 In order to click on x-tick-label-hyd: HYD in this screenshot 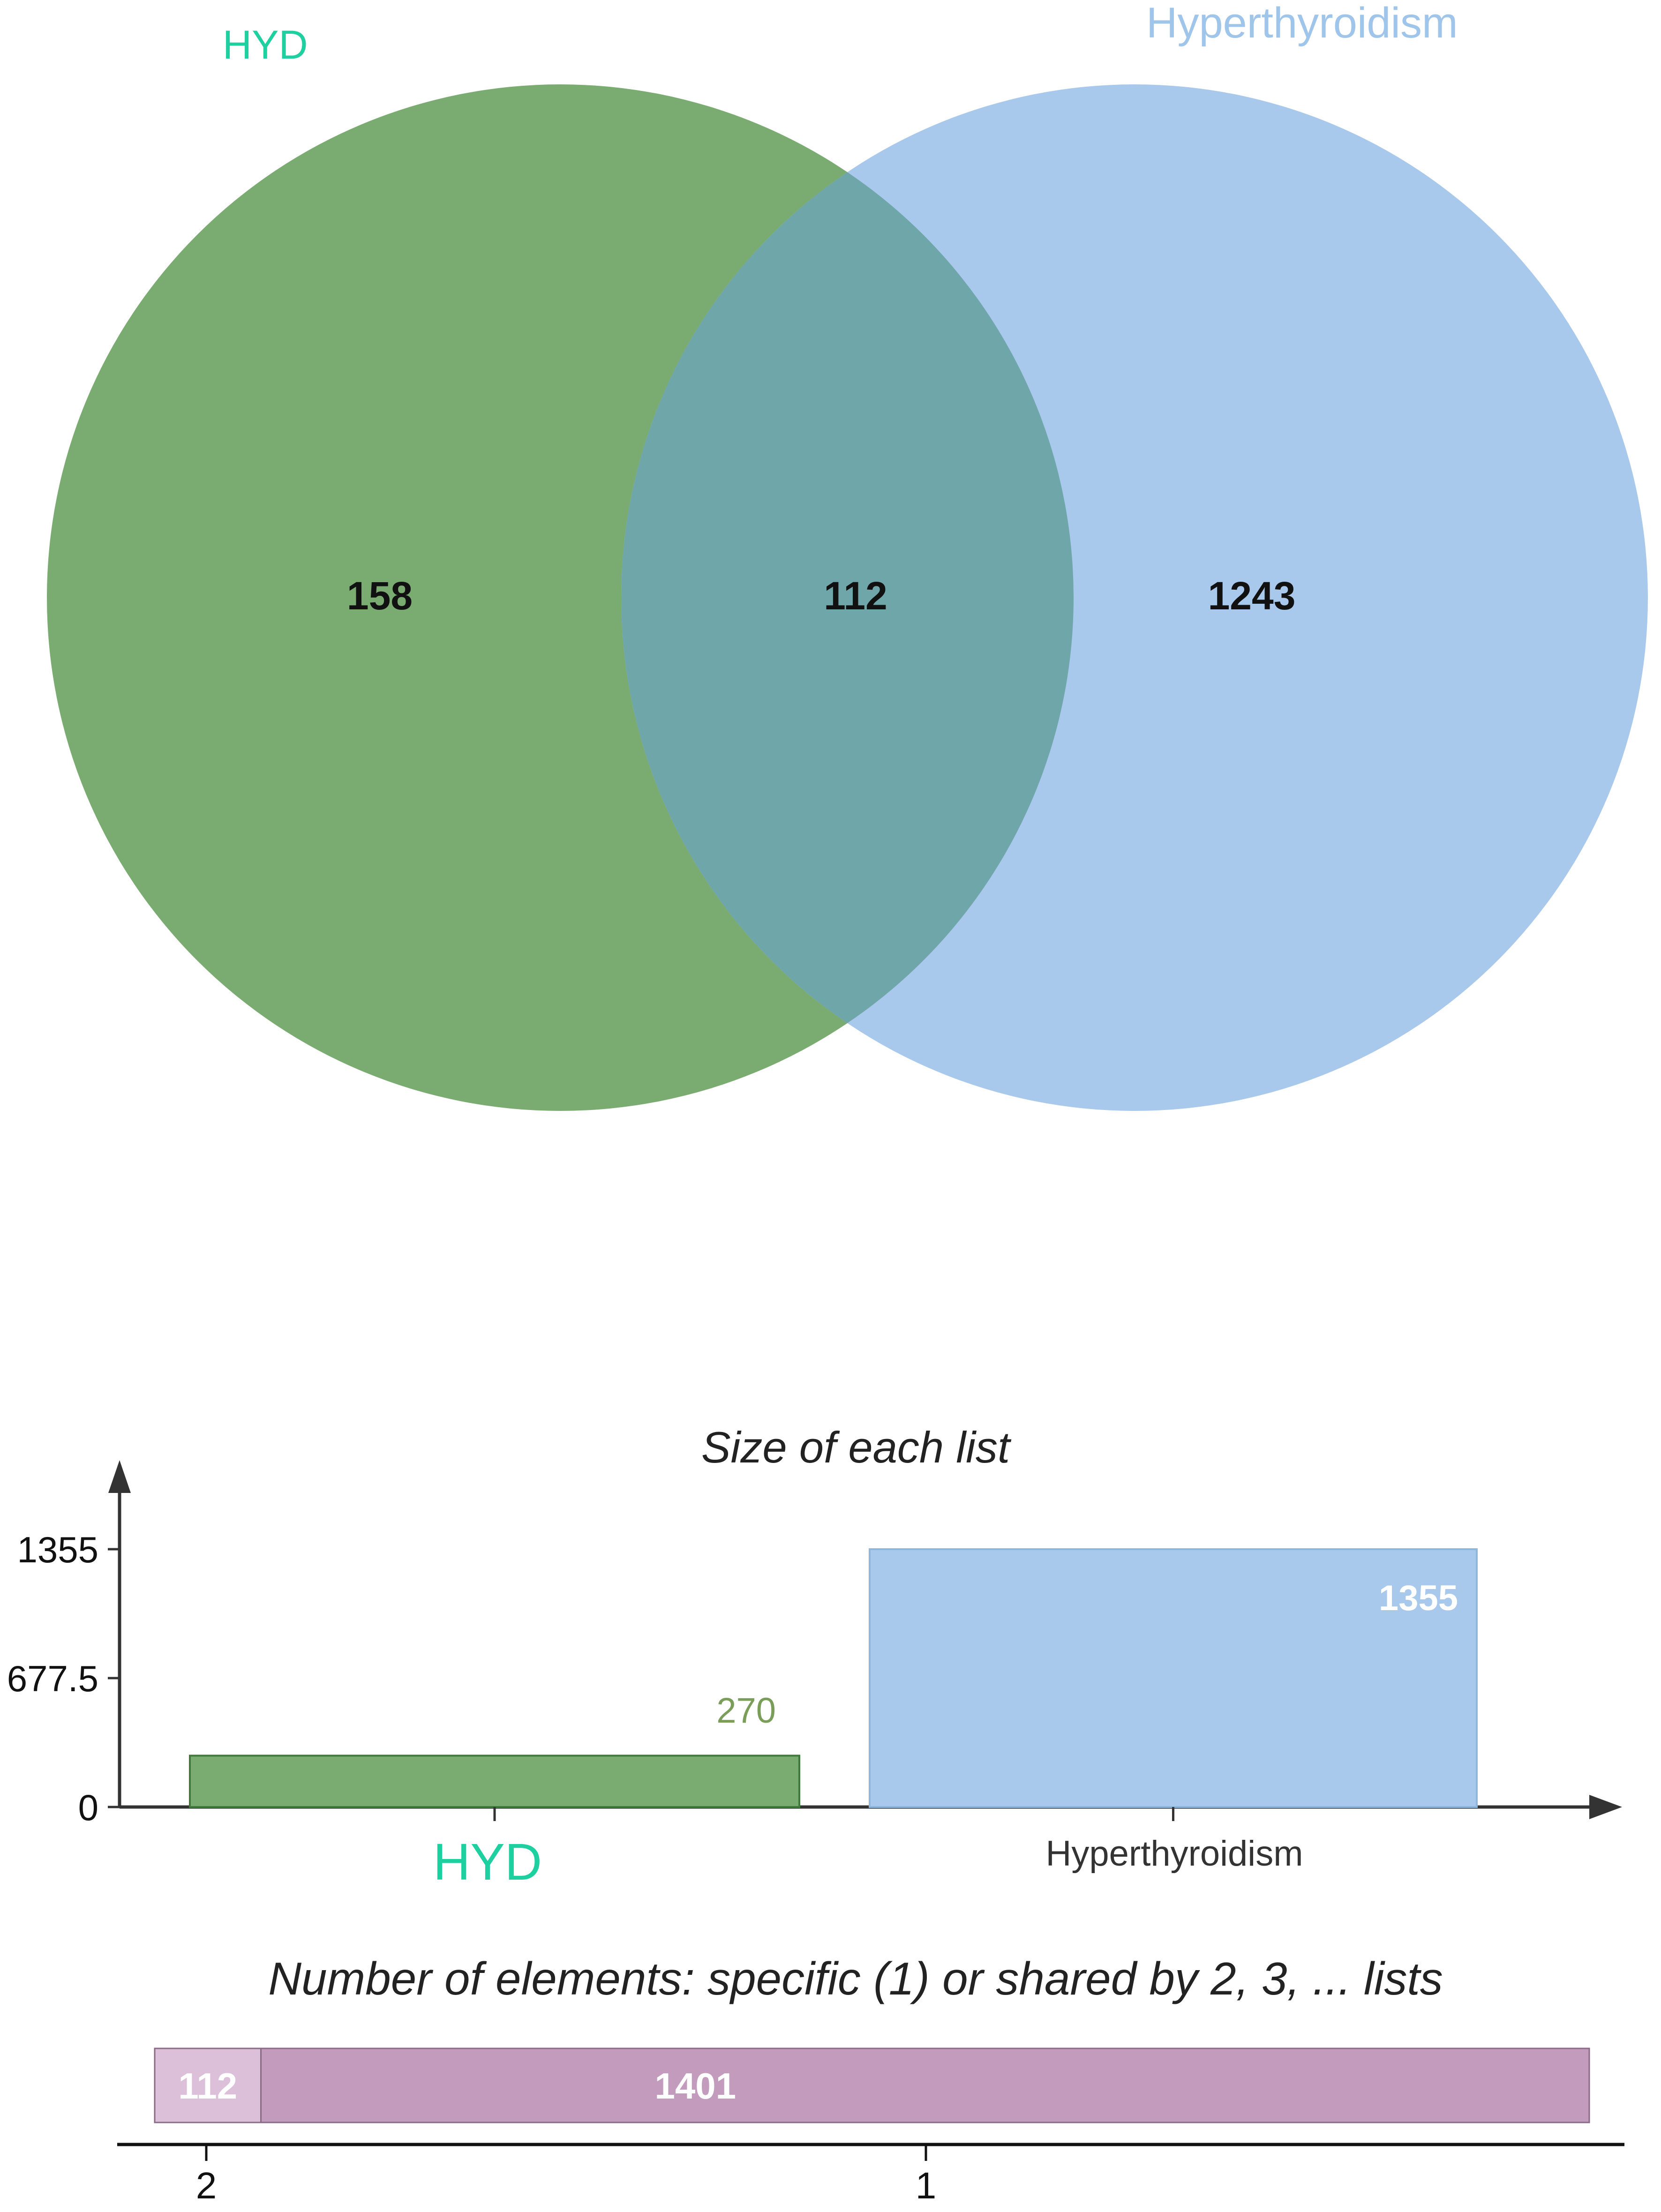, I will do `click(487, 1862)`.